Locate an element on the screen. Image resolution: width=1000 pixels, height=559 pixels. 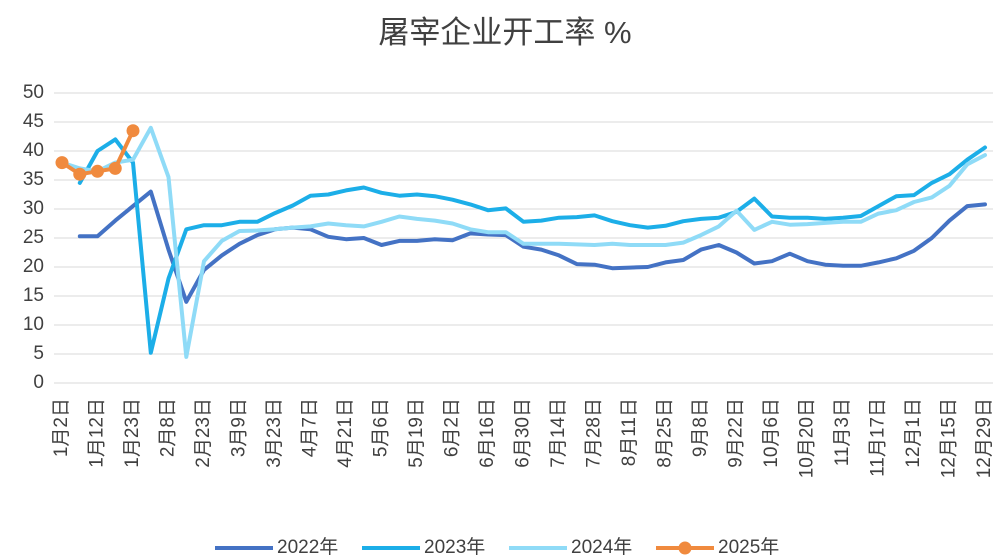
x-tick-label: 10月6日 is located at coordinates (771, 433).